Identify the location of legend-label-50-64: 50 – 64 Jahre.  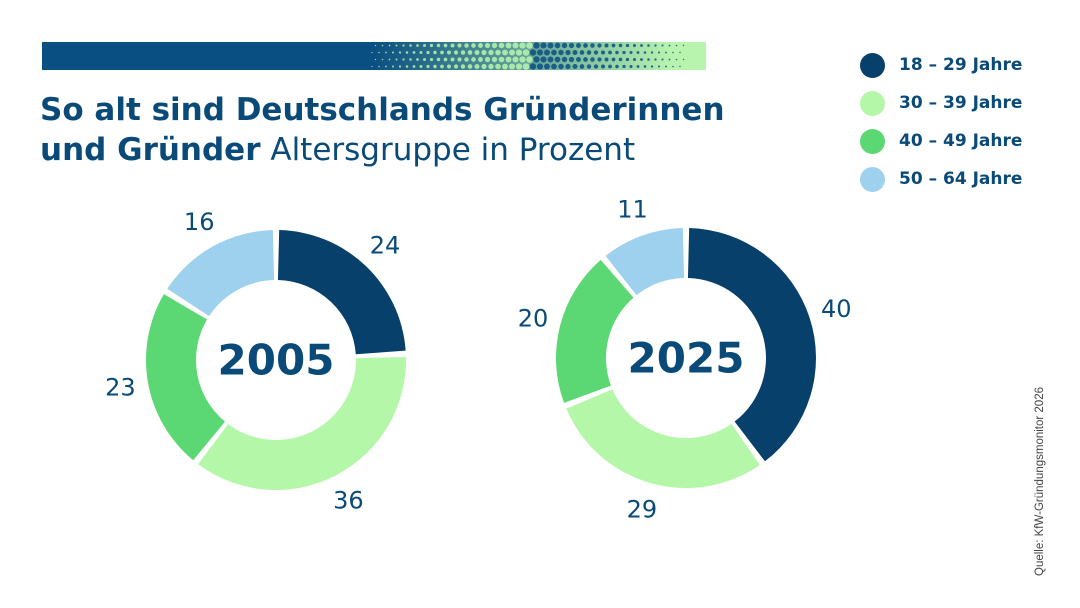
(961, 179).